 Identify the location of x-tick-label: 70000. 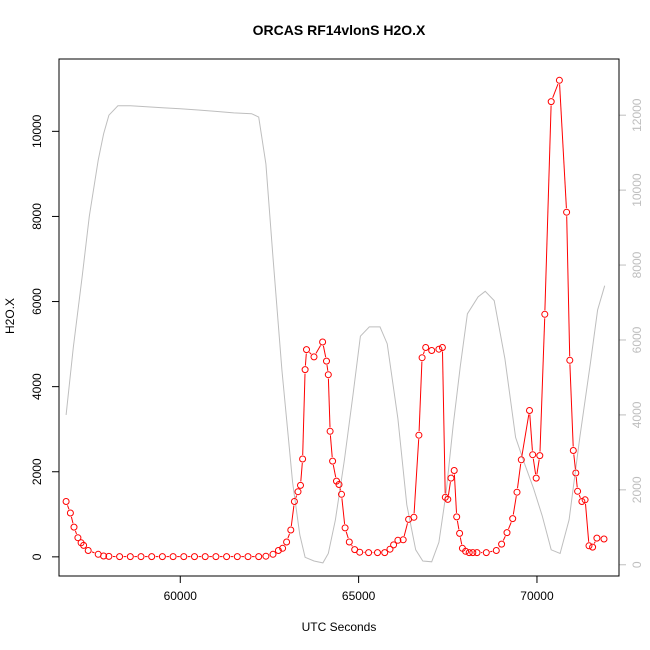
(537, 596).